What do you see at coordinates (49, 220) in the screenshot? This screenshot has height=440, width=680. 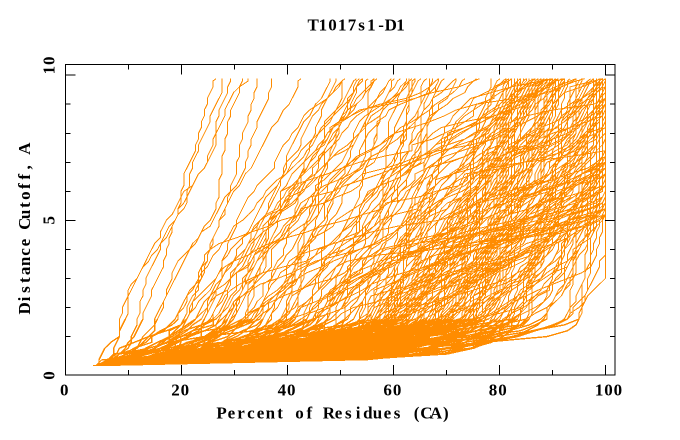 I see `svg-text: 5` at bounding box center [49, 220].